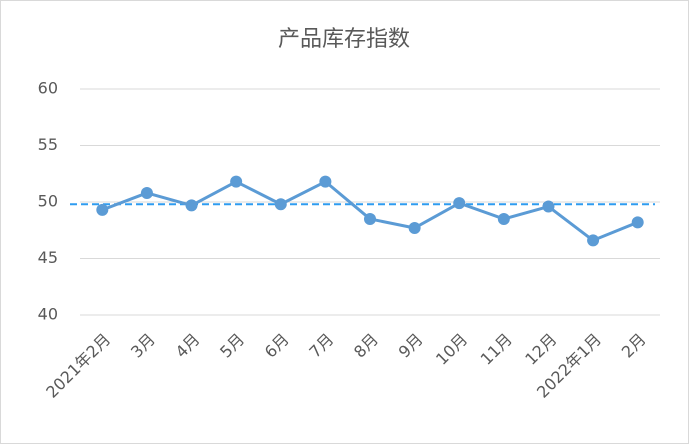 This screenshot has width=689, height=444. I want to click on y-tick-label: 60, so click(48, 88).